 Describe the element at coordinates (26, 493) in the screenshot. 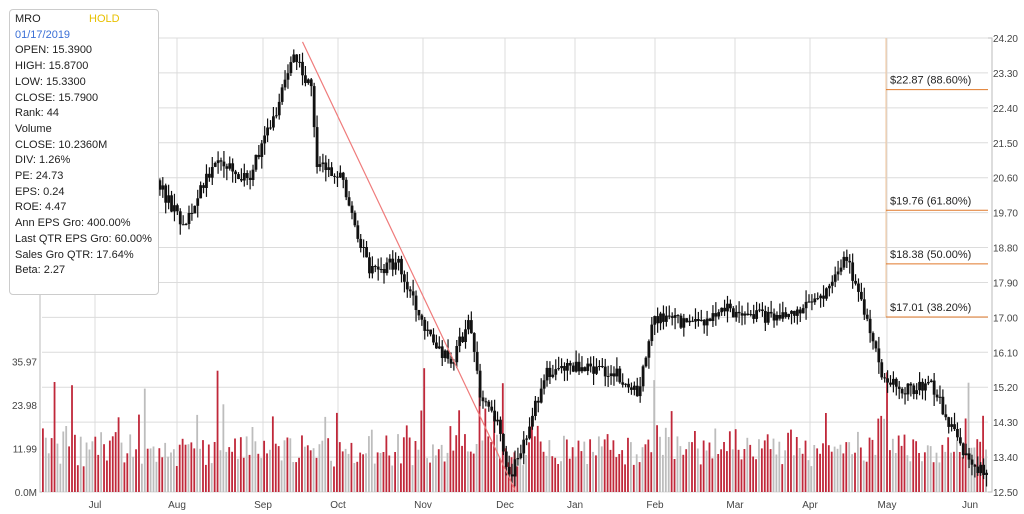

I see `volume-tick-label: 0.0M` at that location.